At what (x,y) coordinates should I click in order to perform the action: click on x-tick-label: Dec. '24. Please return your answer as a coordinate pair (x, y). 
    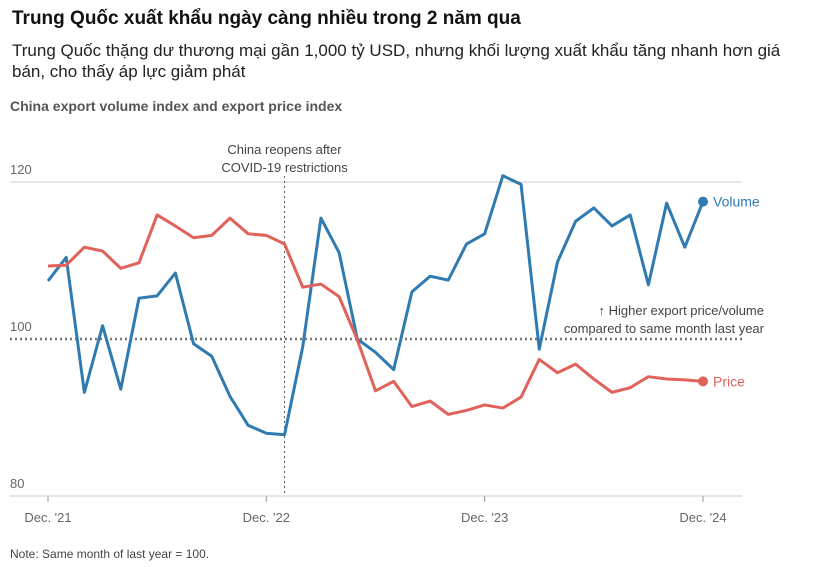
    Looking at the image, I should click on (702, 517).